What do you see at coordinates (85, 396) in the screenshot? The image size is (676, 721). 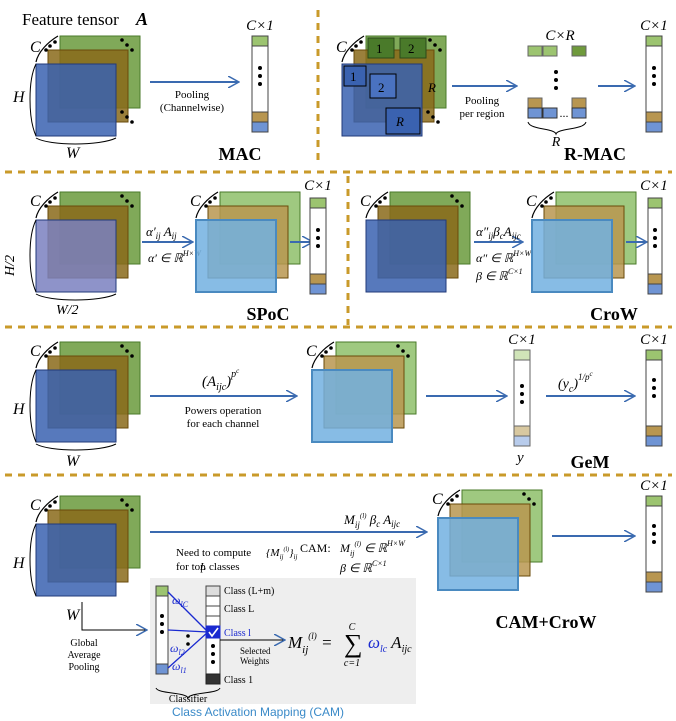 I see `gem-tensor` at bounding box center [85, 396].